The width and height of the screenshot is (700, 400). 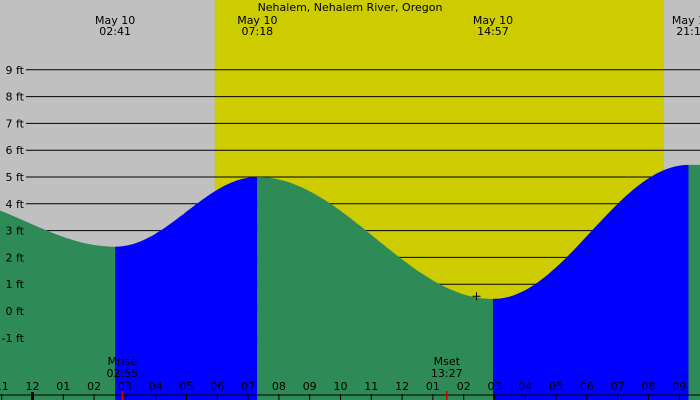 What do you see at coordinates (447, 373) in the screenshot?
I see `moon-event-time: 13:27` at bounding box center [447, 373].